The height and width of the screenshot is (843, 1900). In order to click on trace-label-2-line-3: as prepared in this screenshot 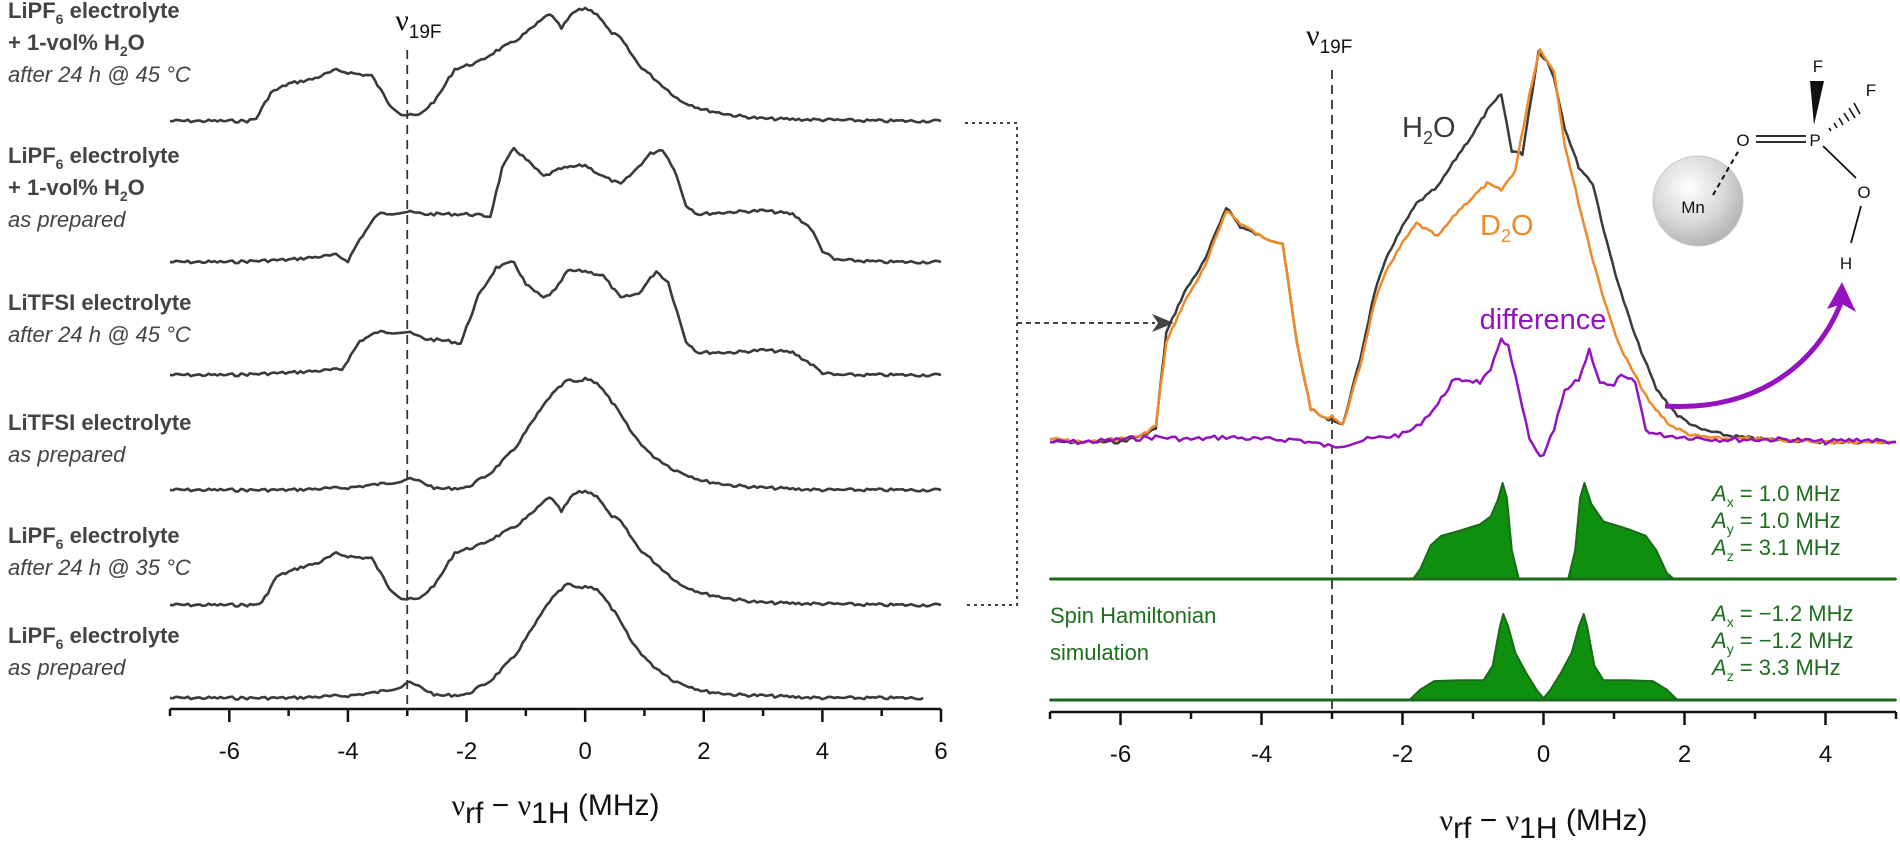, I will do `click(67, 219)`.